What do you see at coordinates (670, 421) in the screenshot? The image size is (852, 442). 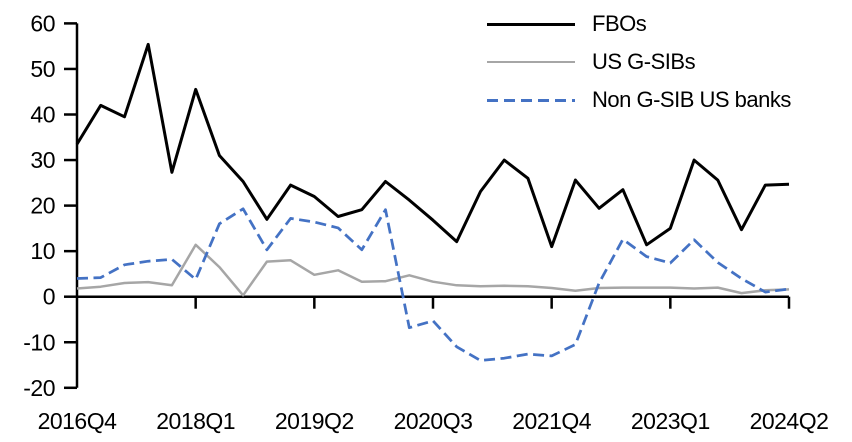 I see `x-tick-label: 2023Q1` at bounding box center [670, 421].